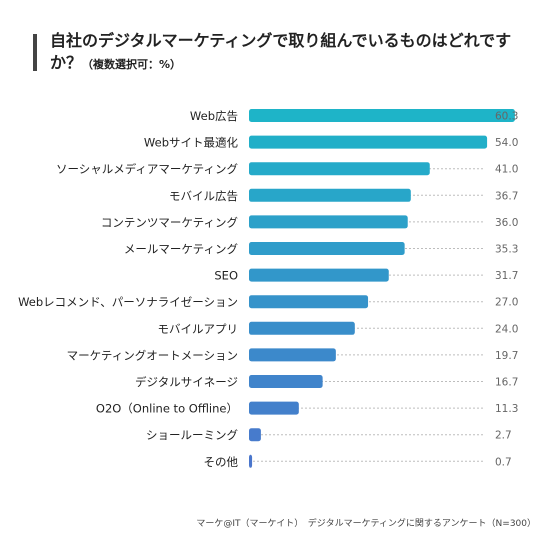  Describe the element at coordinates (214, 116) in the screenshot. I see `category-label: Web広告` at that location.